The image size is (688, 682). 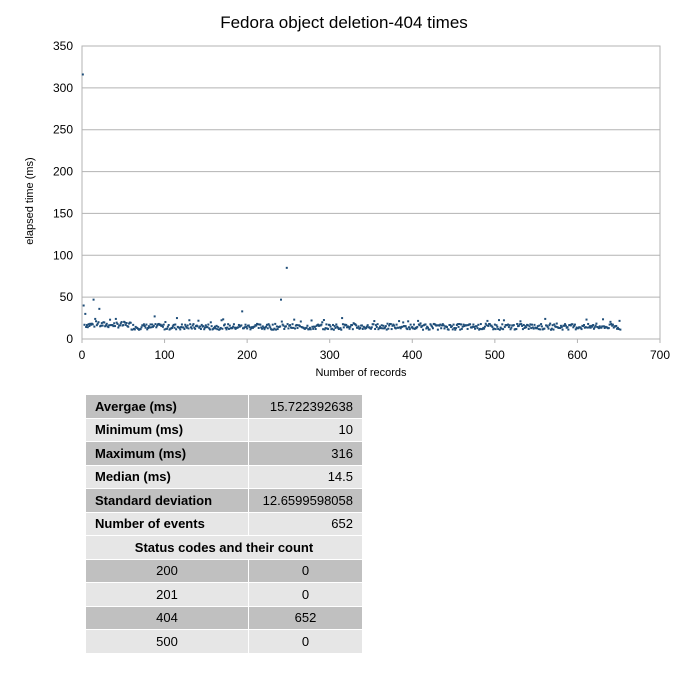 I want to click on stats-row: Maximum (ms) 316, so click(x=224, y=453).